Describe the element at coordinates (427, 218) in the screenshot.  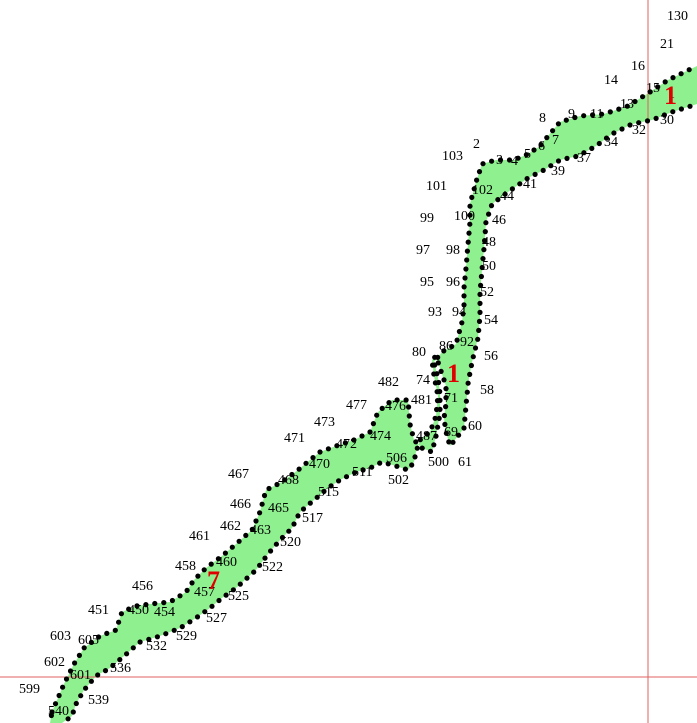
I see `point-label: 99` at that location.